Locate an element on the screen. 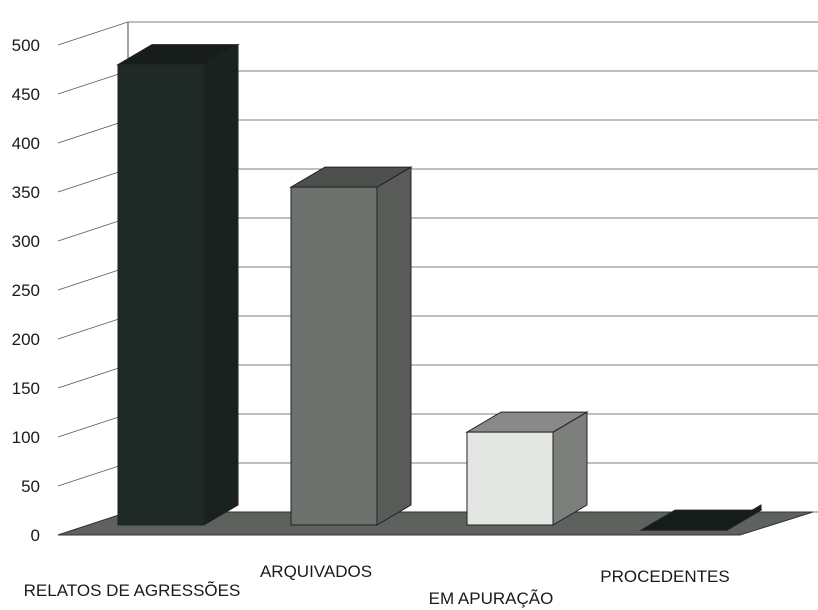  y-tick-label: 450 is located at coordinates (26, 94).